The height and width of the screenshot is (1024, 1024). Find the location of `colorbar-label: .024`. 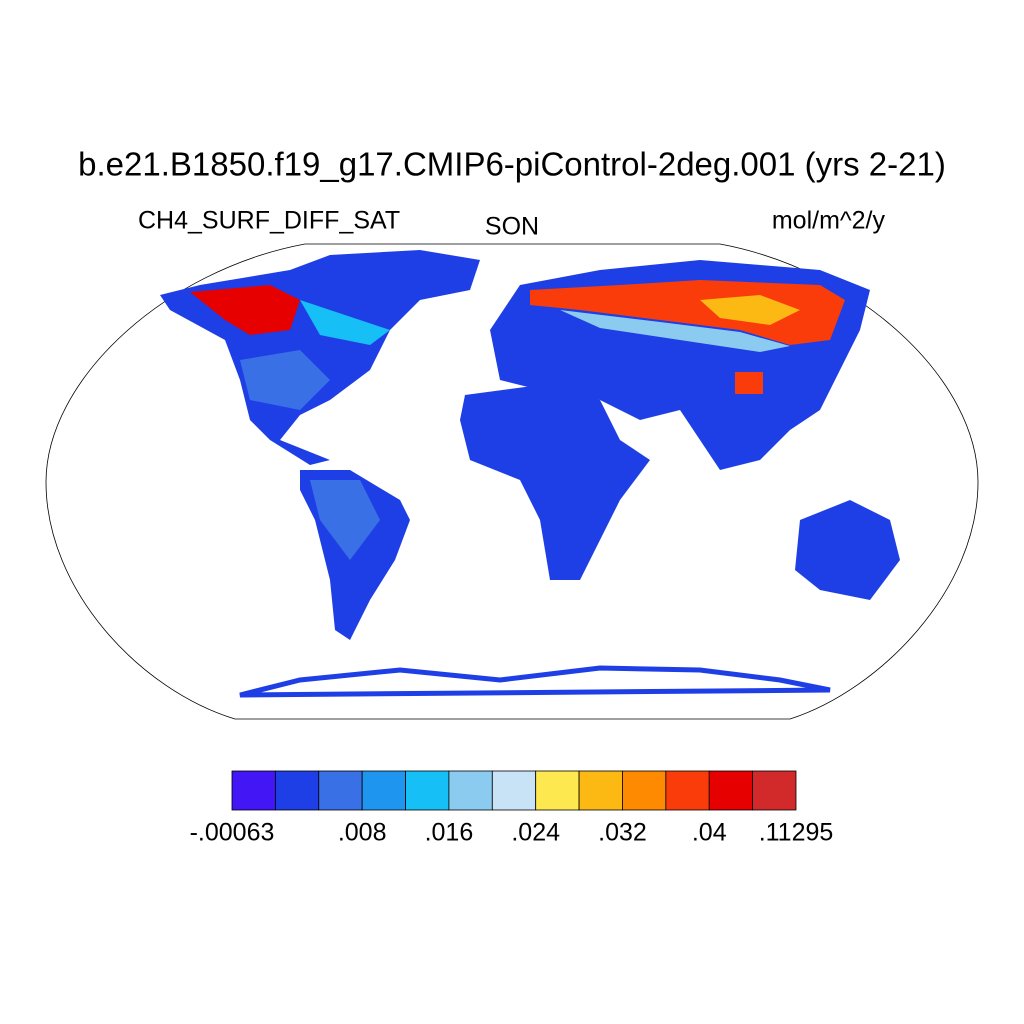

colorbar-label: .024 is located at coordinates (535, 833).